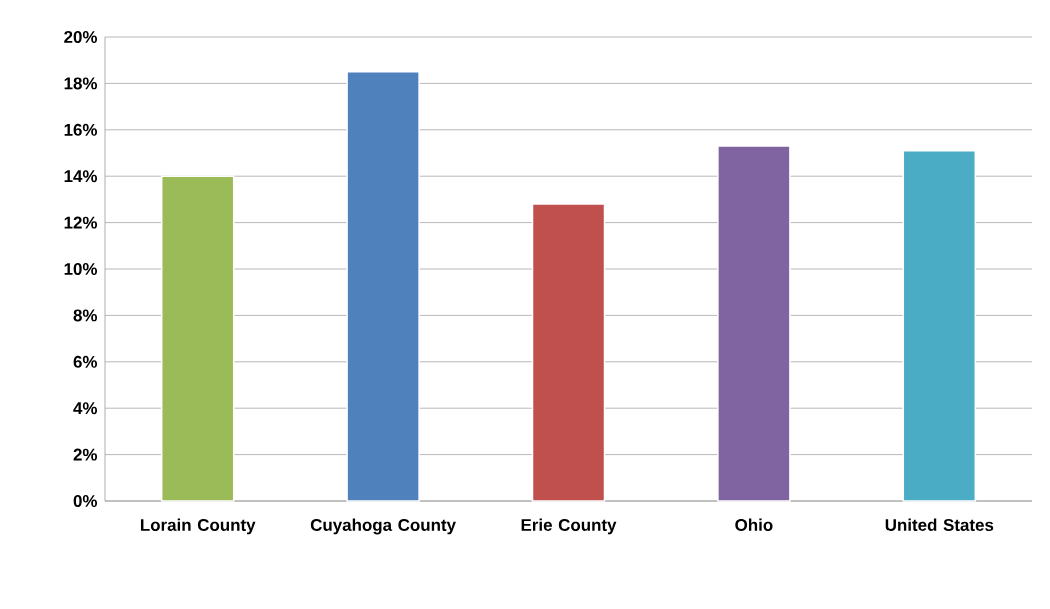 The height and width of the screenshot is (609, 1050). I want to click on y-tick-label: 14%, so click(81, 176).